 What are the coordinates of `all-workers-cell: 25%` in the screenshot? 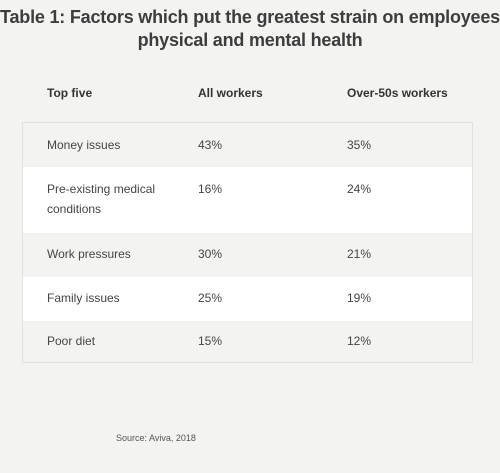 It's located at (210, 298).